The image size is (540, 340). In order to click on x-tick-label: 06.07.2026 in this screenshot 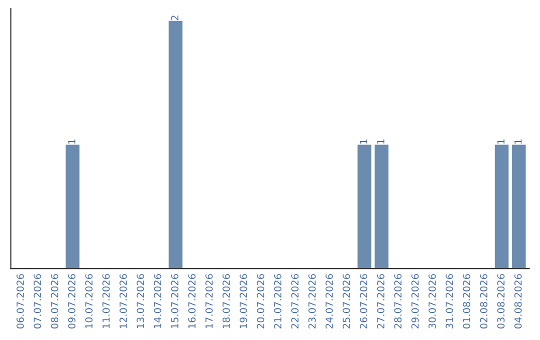, I will do `click(20, 301)`.